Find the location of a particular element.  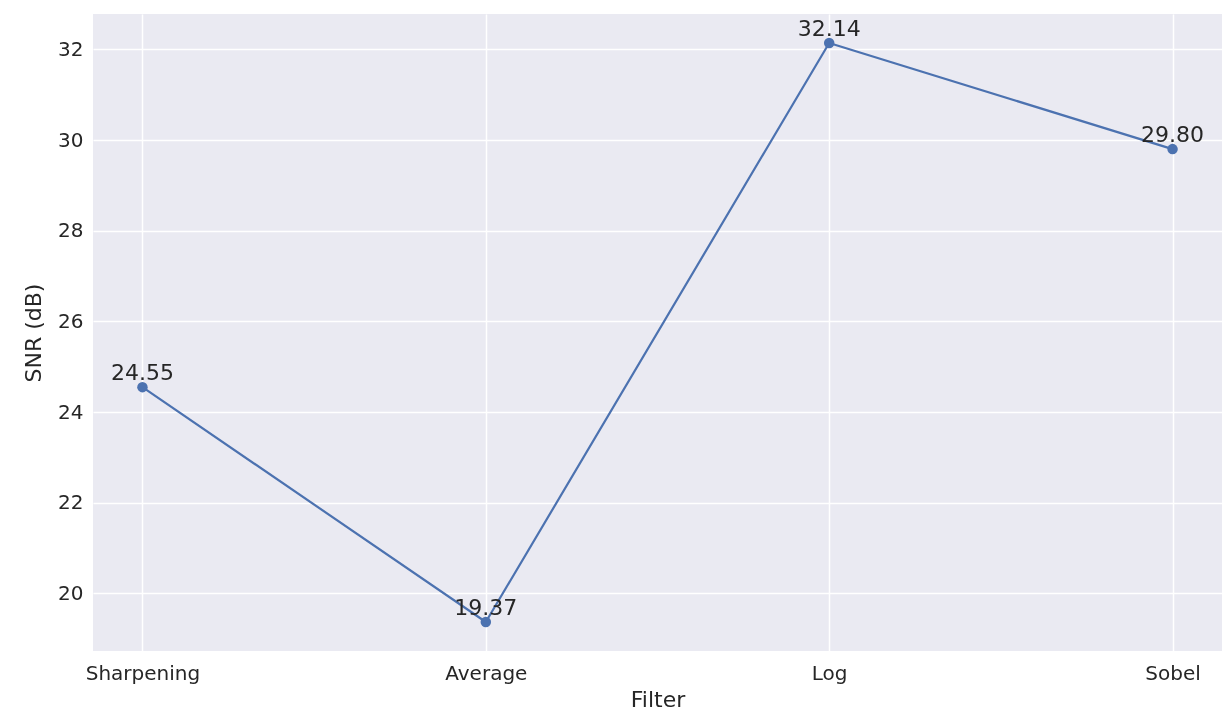

y-axis-title: SNR (dB) is located at coordinates (34, 333).